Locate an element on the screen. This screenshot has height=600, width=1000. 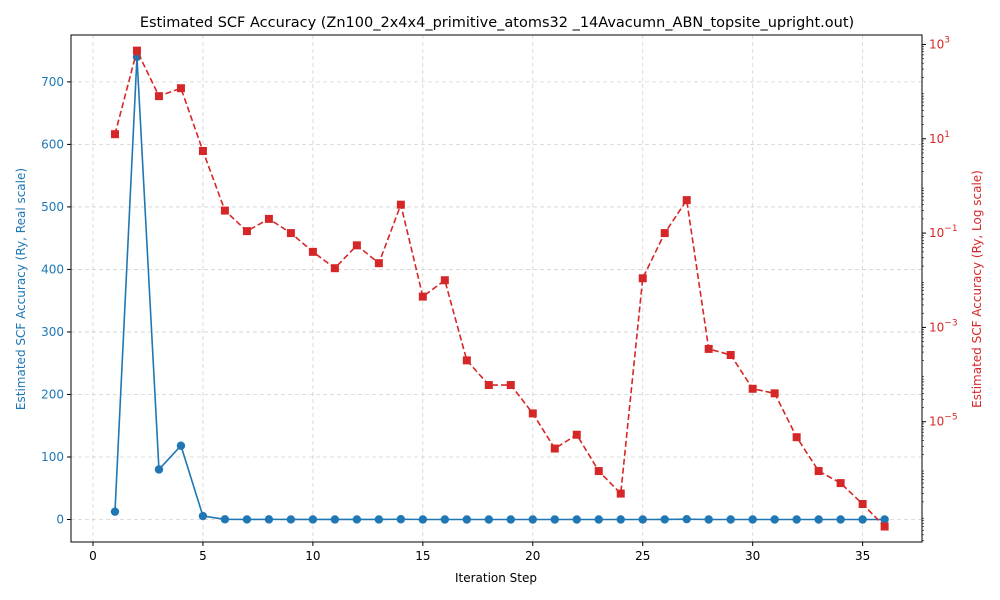
y-right-tick-label: 10⁻³ is located at coordinates (943, 326).